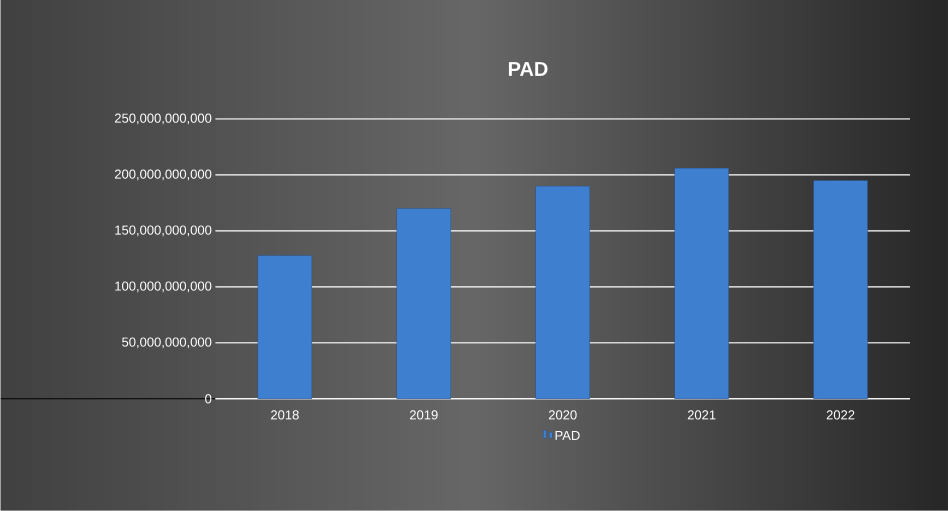 This screenshot has width=948, height=511. What do you see at coordinates (568, 435) in the screenshot?
I see `legend-label: PAD` at bounding box center [568, 435].